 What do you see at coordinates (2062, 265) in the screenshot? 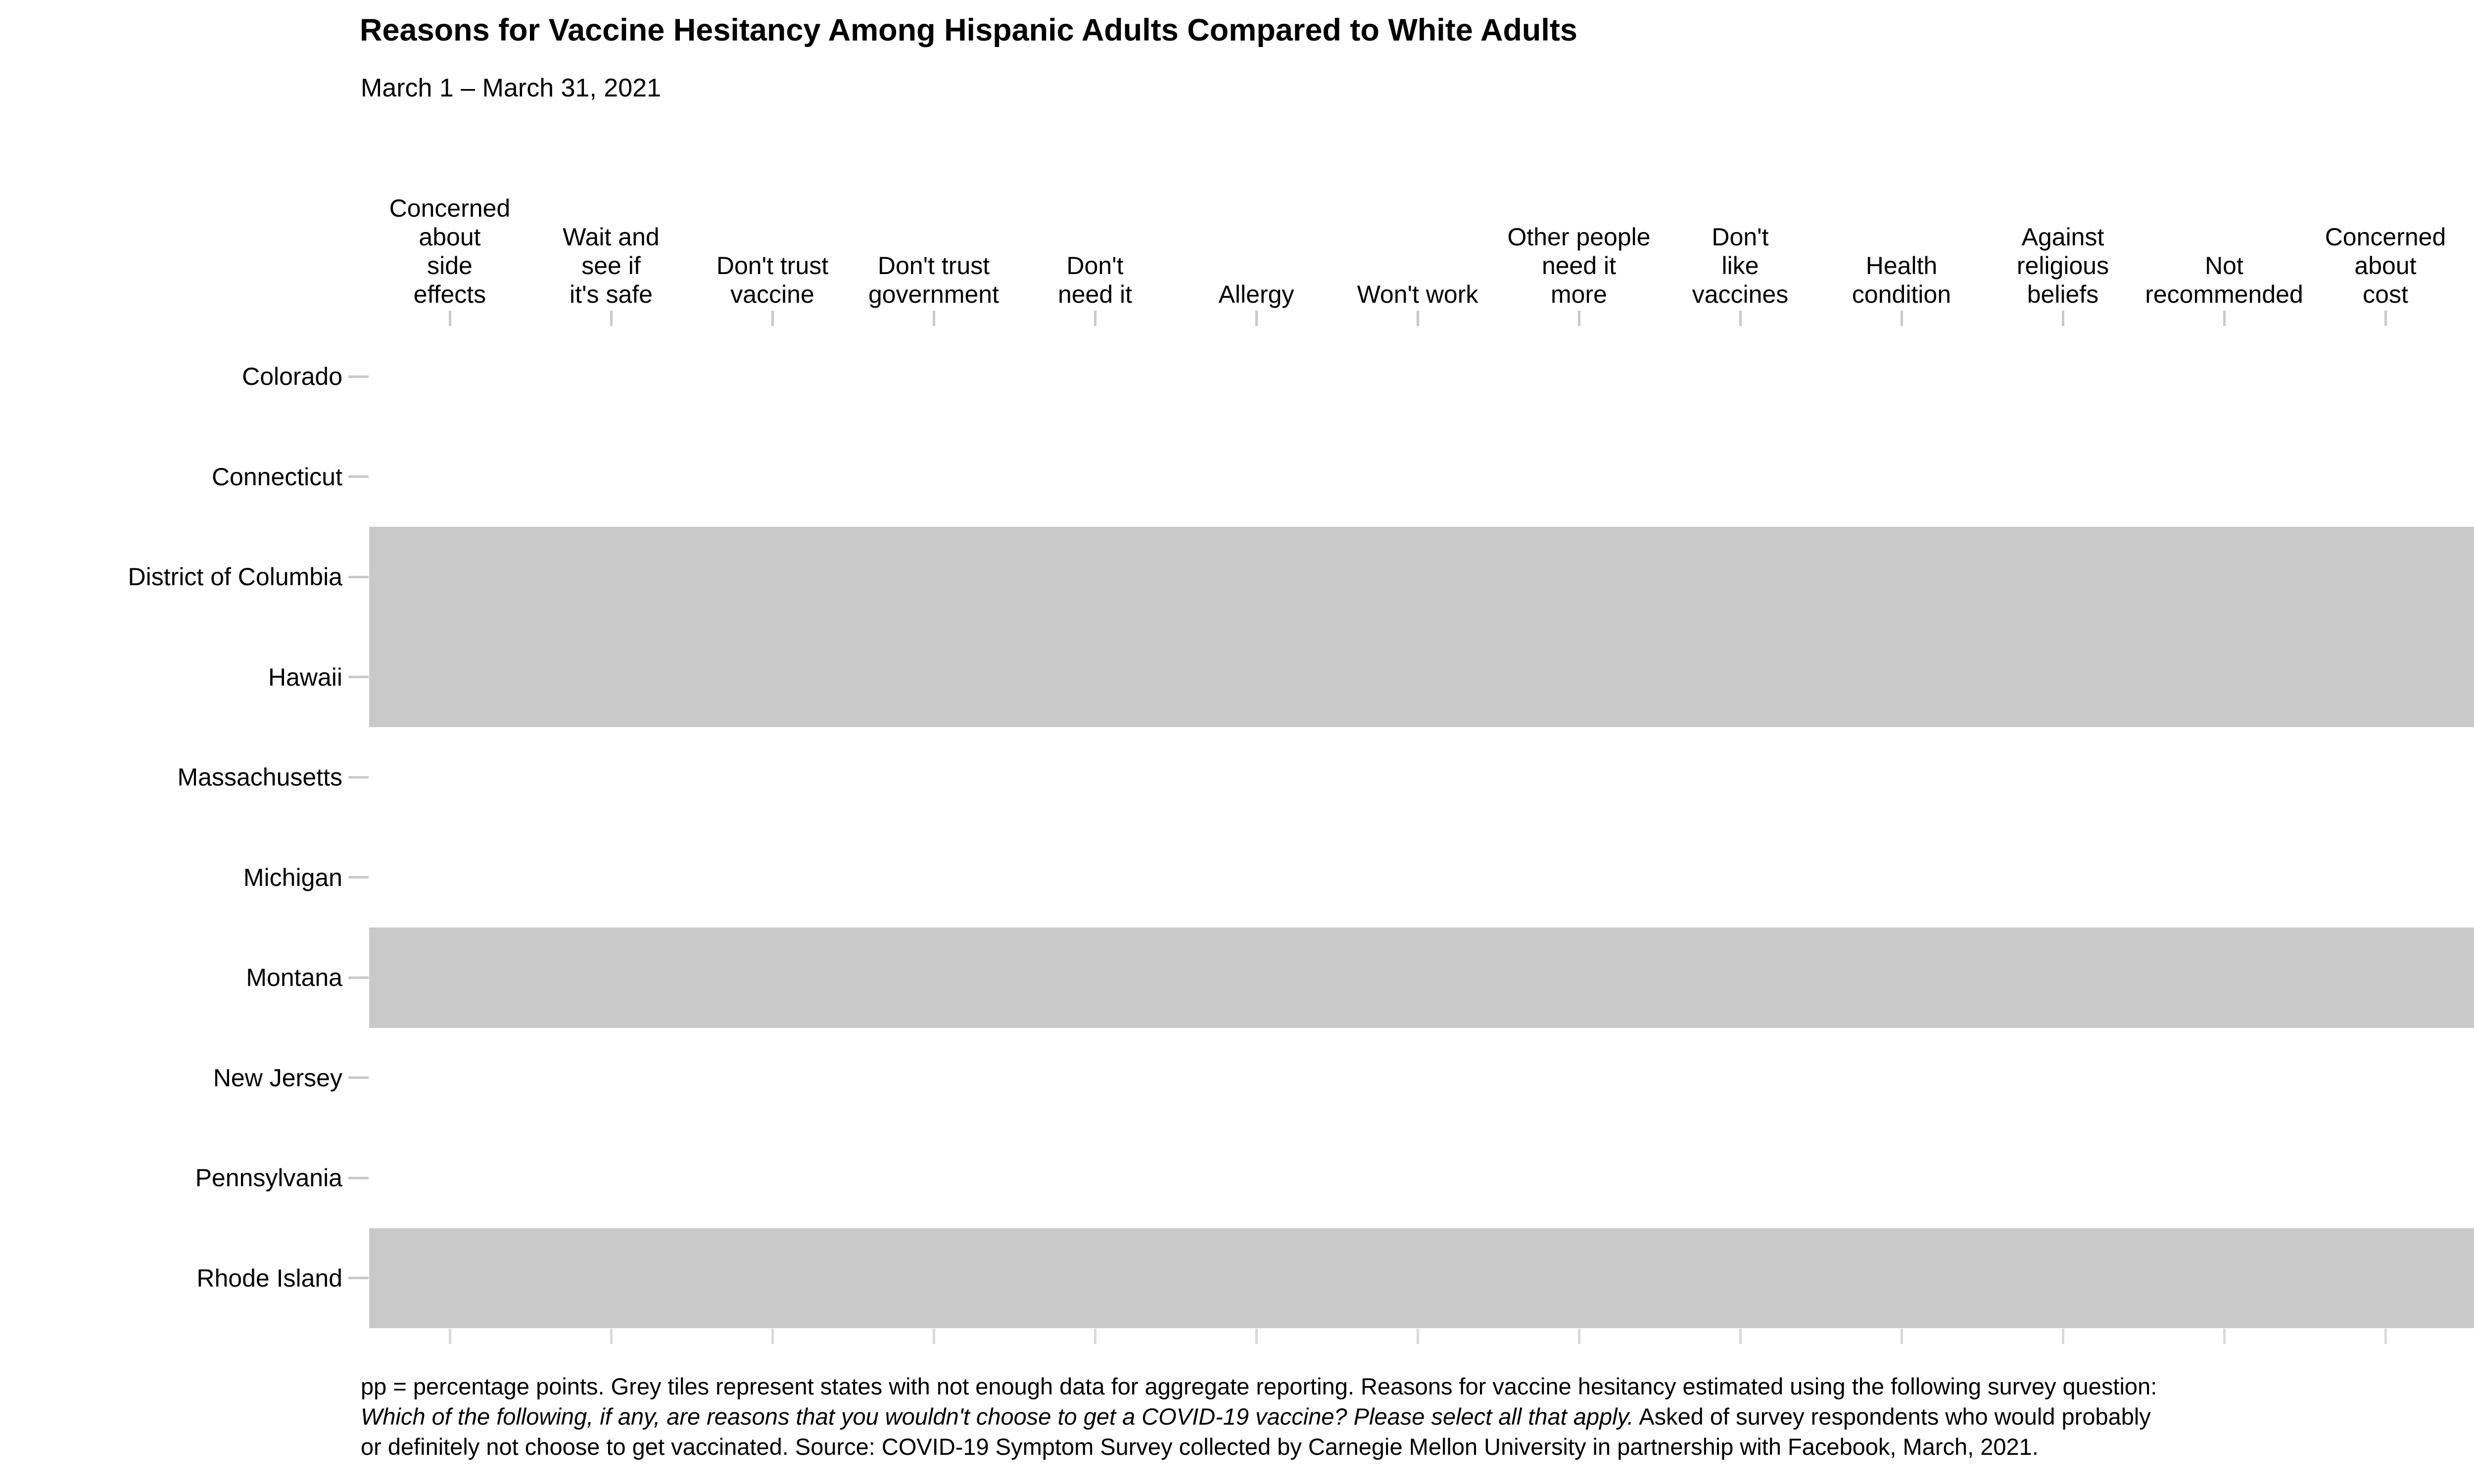
I see `column-header: Against religious beliefs` at bounding box center [2062, 265].